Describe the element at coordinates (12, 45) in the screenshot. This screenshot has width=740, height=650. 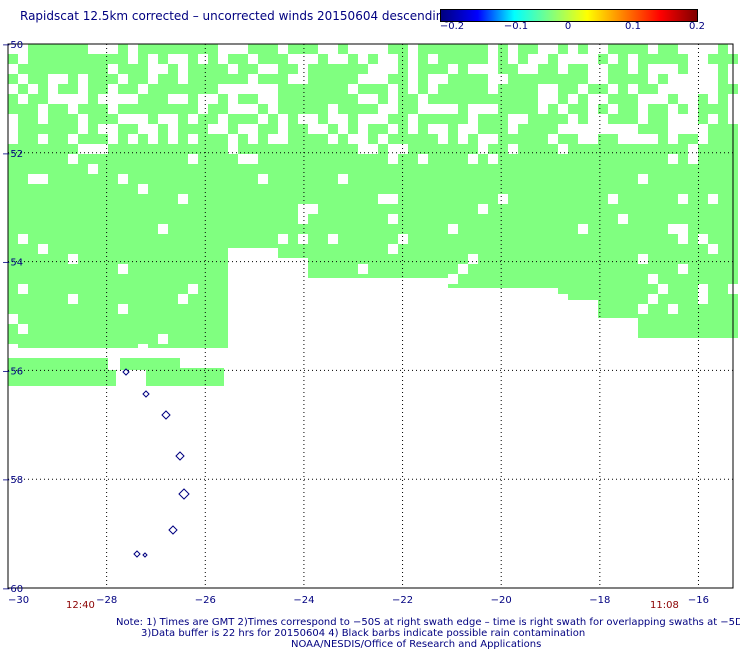
I see `lat-tick-label: −50` at that location.